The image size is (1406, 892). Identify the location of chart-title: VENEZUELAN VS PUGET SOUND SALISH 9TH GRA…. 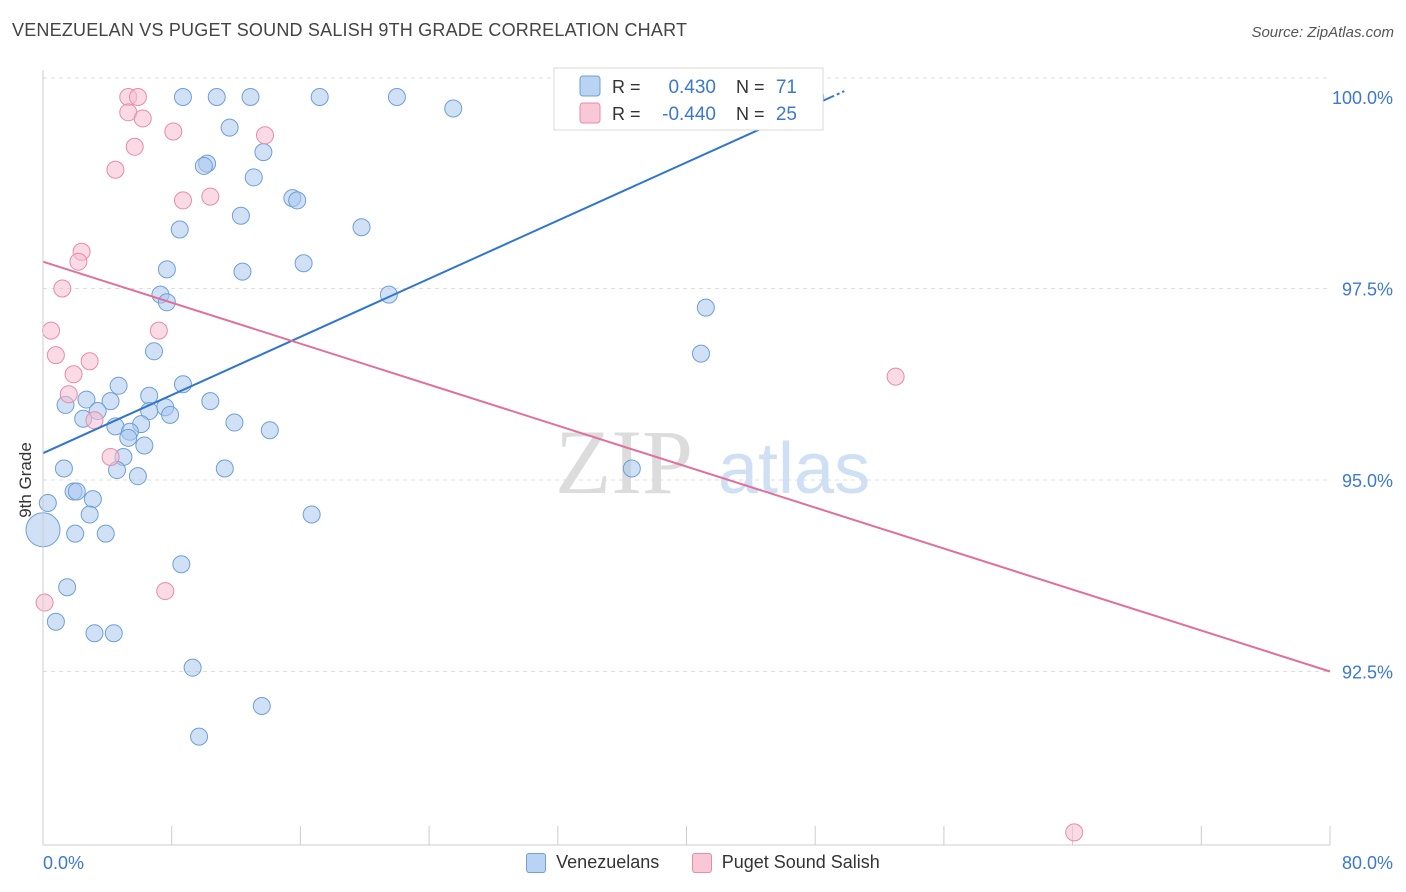
(350, 30).